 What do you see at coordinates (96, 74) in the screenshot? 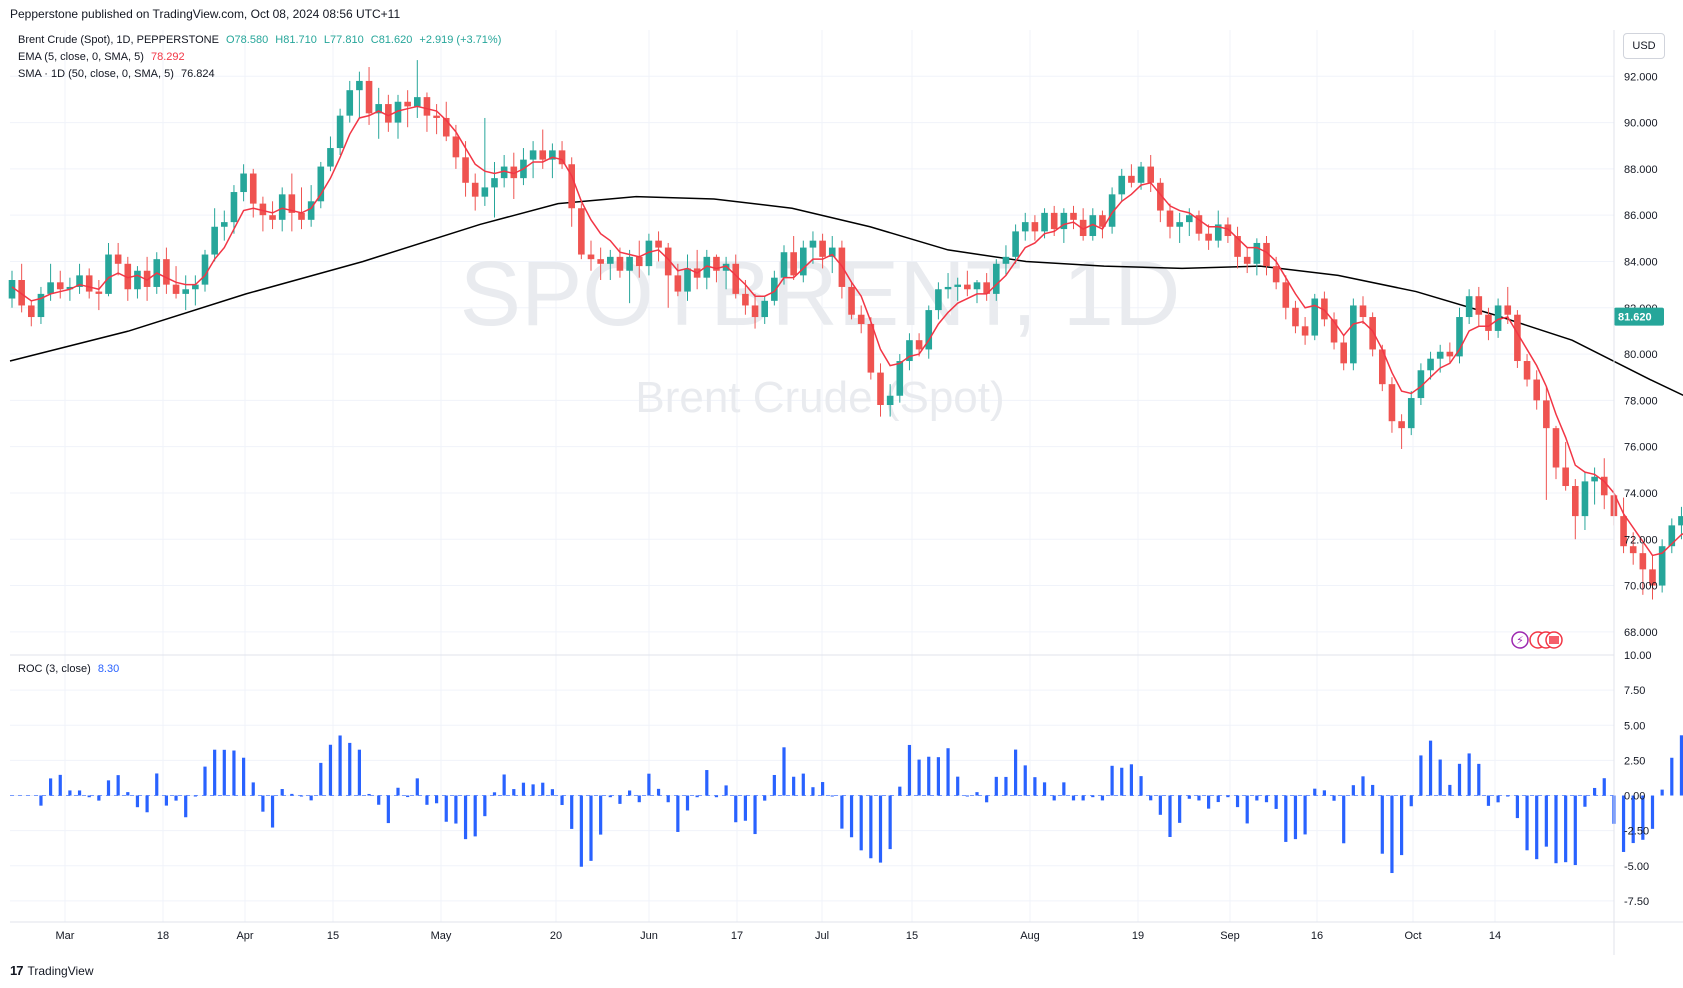
I see `sma-label: SMA · 1D (50, close, 0, SMA, 5)` at bounding box center [96, 74].